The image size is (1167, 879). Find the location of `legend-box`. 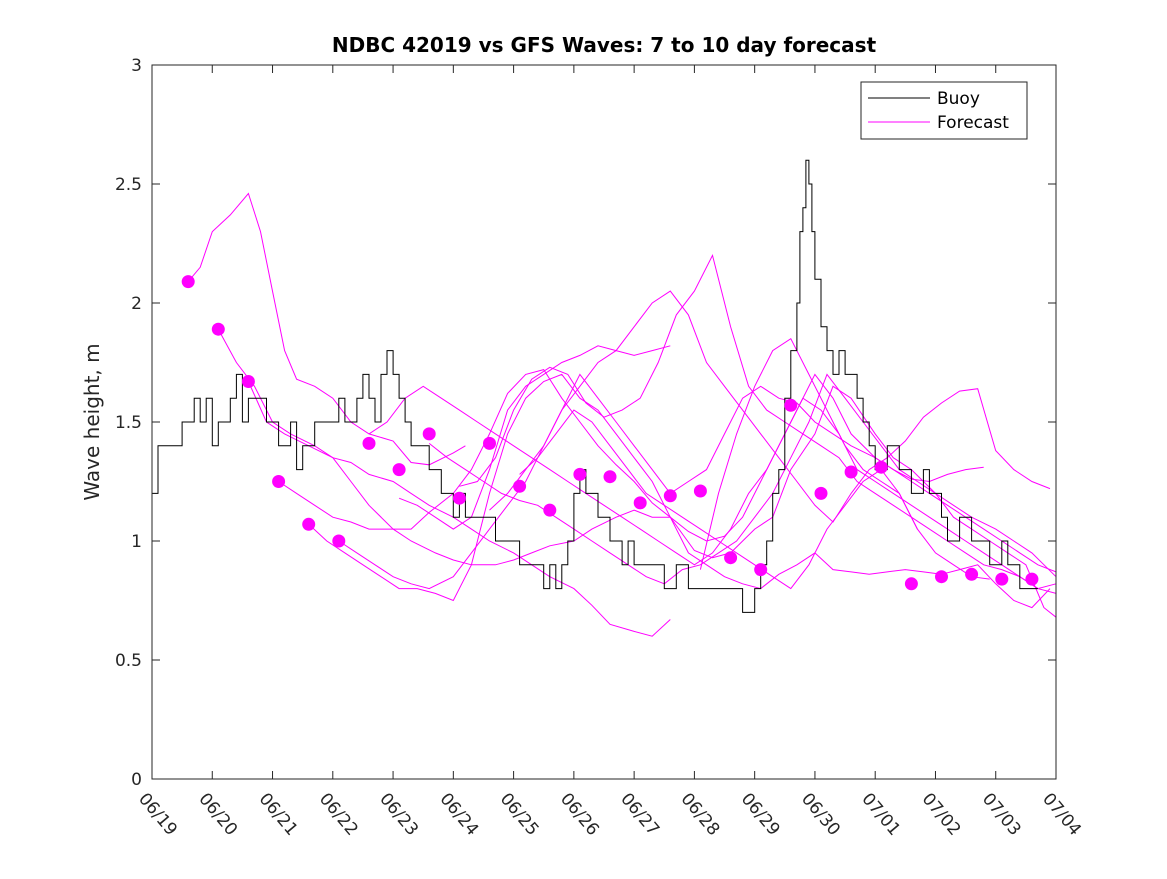

legend-box is located at coordinates (944, 110).